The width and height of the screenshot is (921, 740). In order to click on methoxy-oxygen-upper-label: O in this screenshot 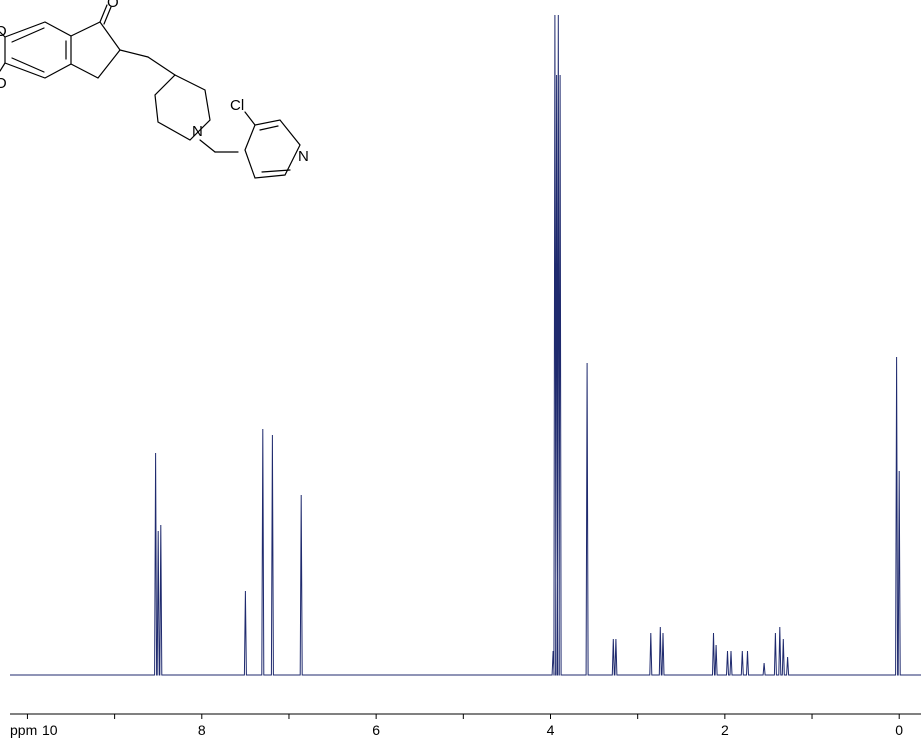, I will do `click(3, 31)`.